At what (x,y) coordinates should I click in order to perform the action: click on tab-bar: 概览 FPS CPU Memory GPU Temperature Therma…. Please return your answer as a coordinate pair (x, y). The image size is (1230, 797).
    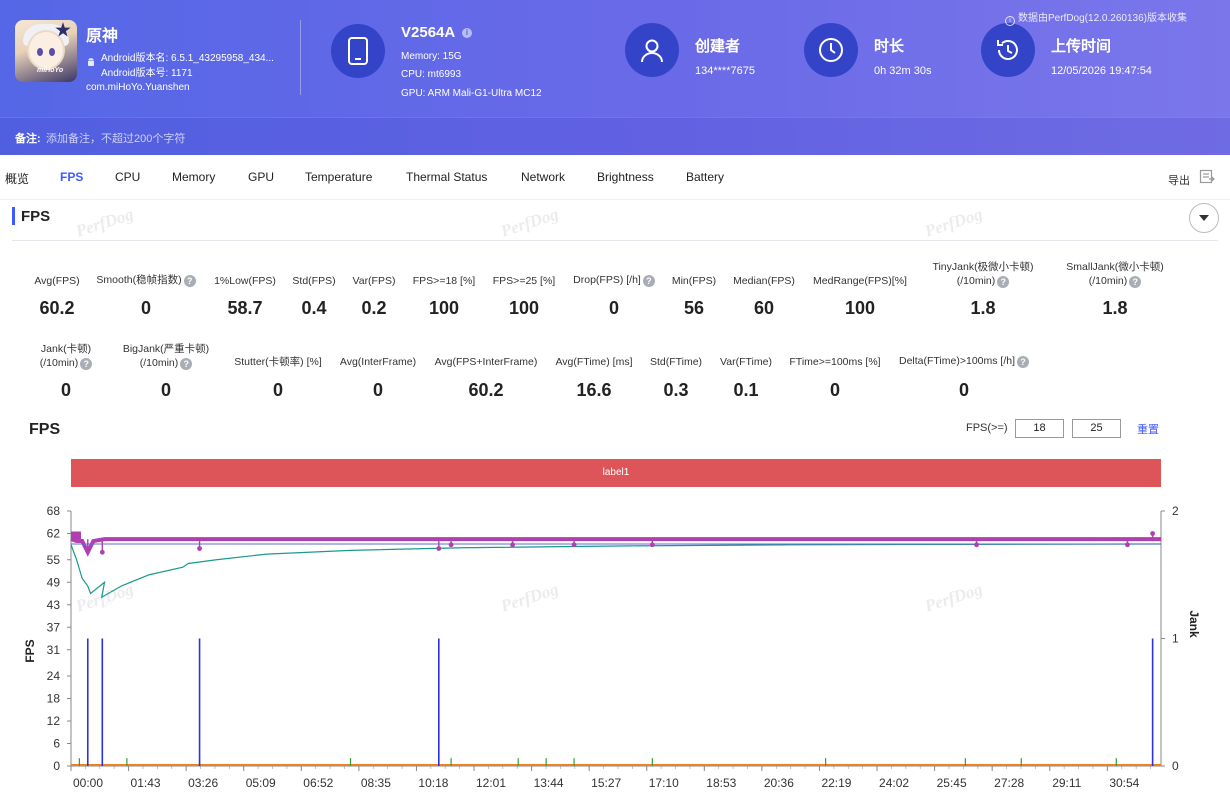
    Looking at the image, I should click on (615, 177).